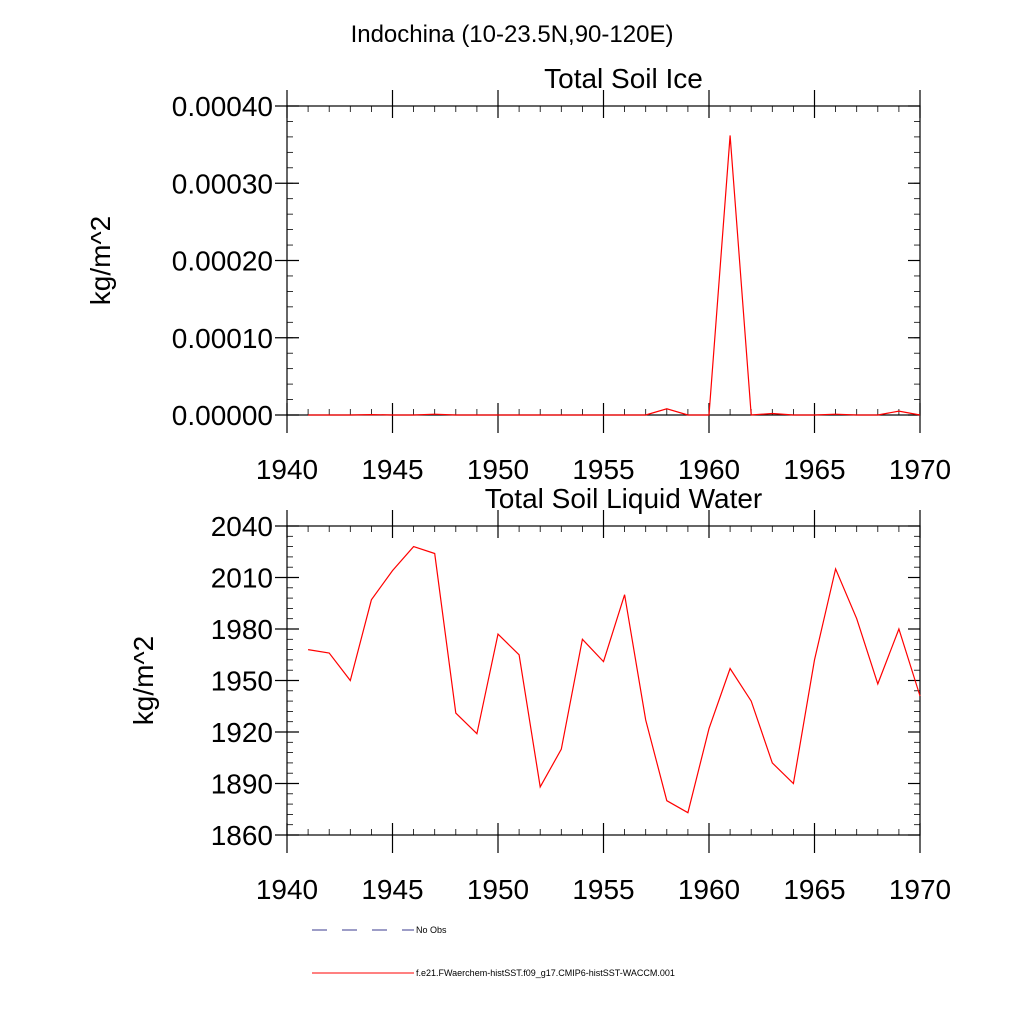 The image size is (1024, 1024). What do you see at coordinates (222, 261) in the screenshot?
I see `y-tick-label: 0.00020` at bounding box center [222, 261].